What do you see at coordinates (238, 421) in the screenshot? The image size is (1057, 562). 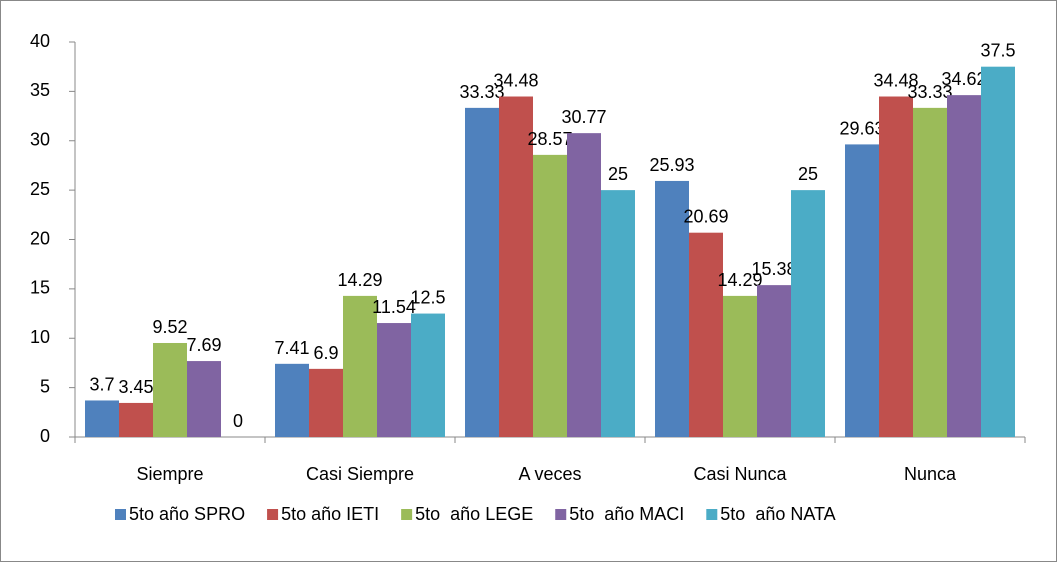 I see `data-label: 0` at bounding box center [238, 421].